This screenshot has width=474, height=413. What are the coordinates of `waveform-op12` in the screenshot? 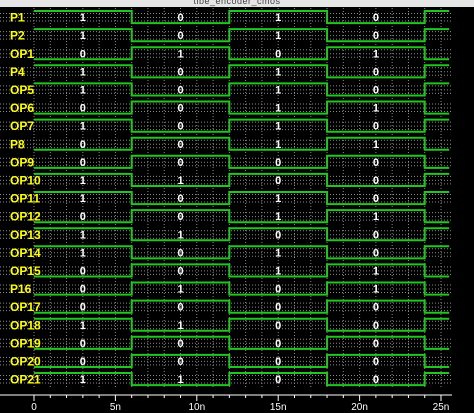 It's located at (242, 216).